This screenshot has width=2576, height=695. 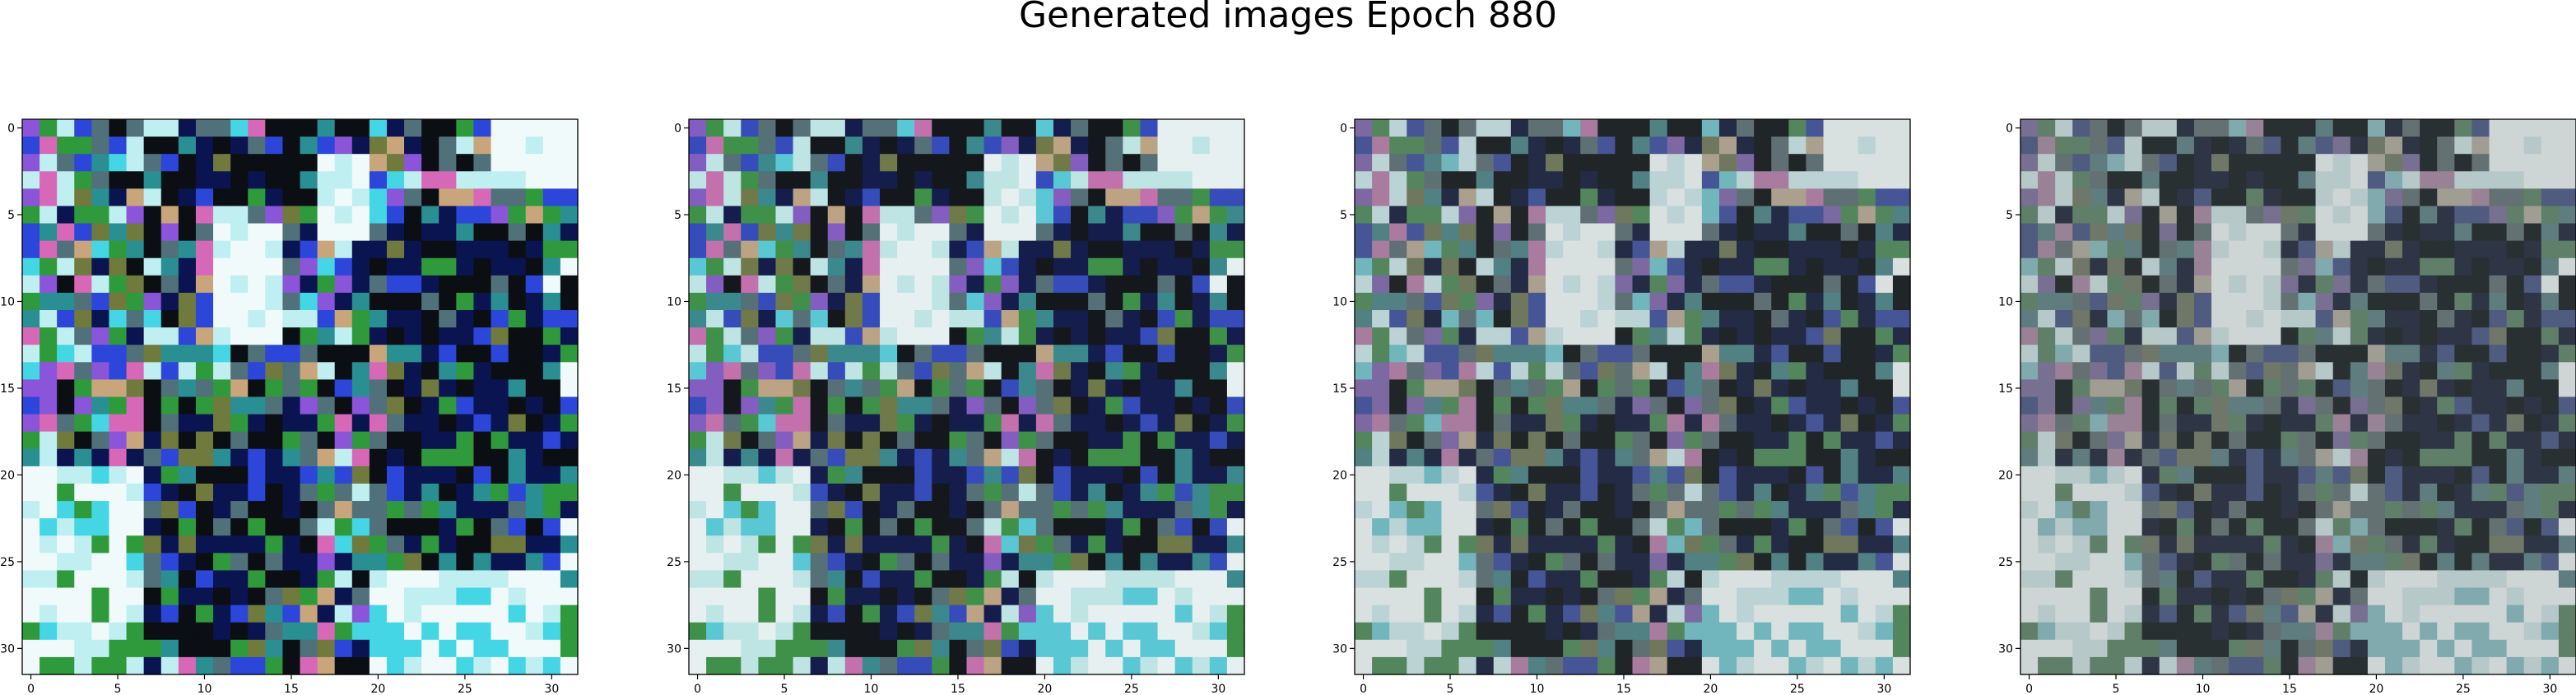 What do you see at coordinates (784, 689) in the screenshot?
I see `x-tick-label: 5` at bounding box center [784, 689].